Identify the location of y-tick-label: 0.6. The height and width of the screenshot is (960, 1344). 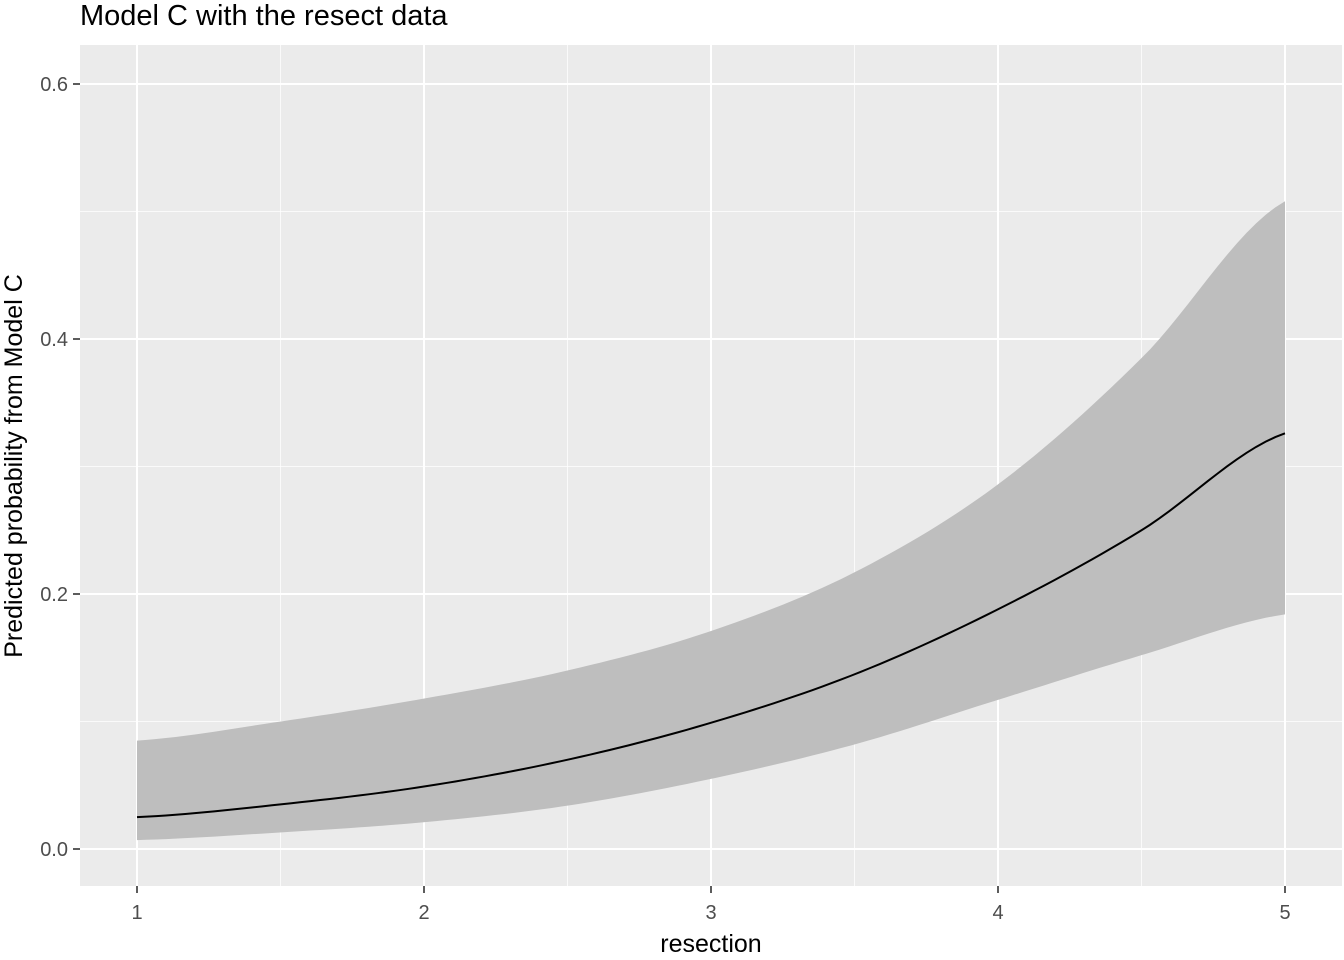
(54, 85).